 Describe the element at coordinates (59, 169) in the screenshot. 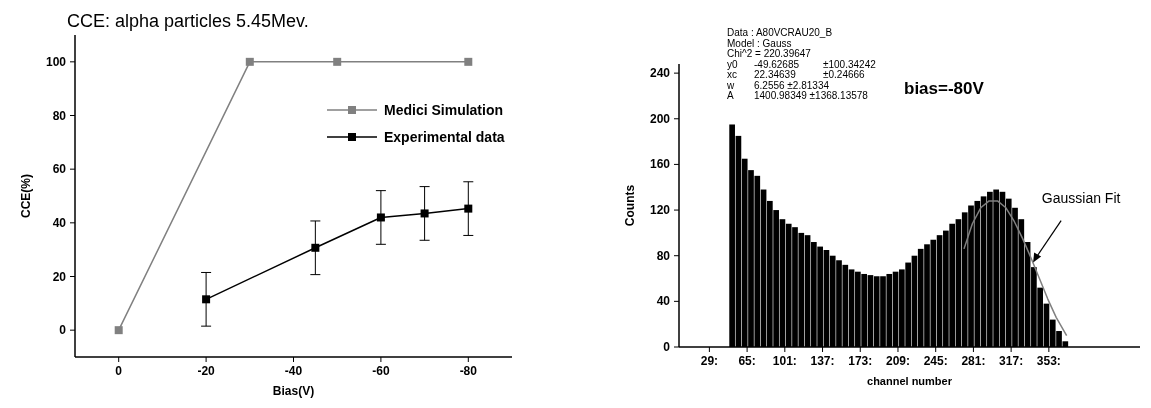

I see `y-tick-label: 60` at that location.